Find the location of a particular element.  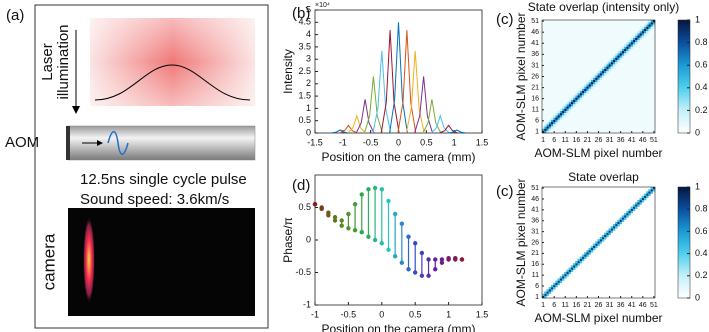

x-tick-label: 11 is located at coordinates (565, 305).